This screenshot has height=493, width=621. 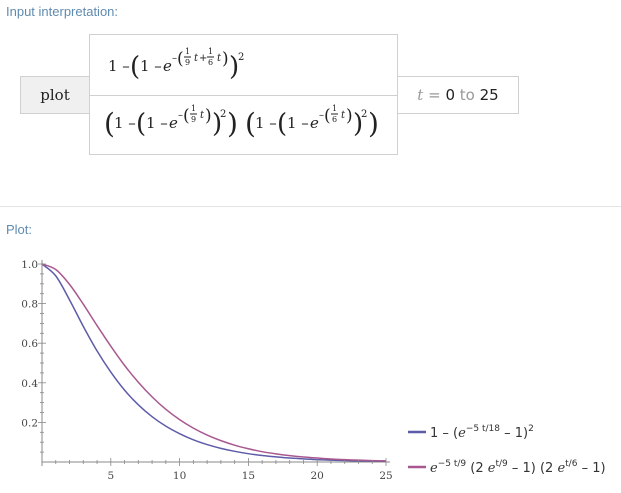 I want to click on expression-numerator: 1 – ( 1 – e – ( 1 9 t + 1 6 t ) ) 2, so click(x=176, y=64).